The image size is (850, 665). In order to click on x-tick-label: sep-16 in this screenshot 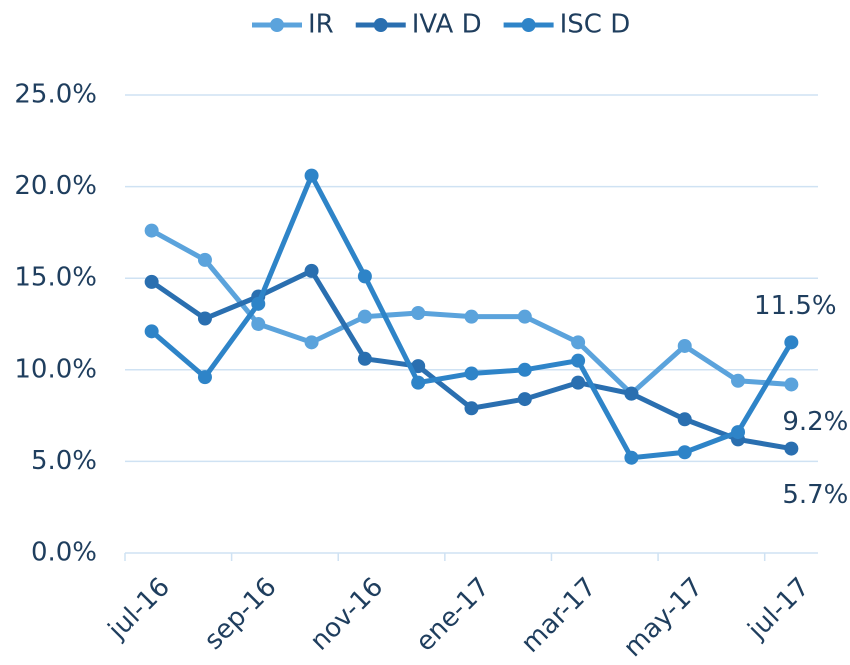, I will do `click(241, 614)`.